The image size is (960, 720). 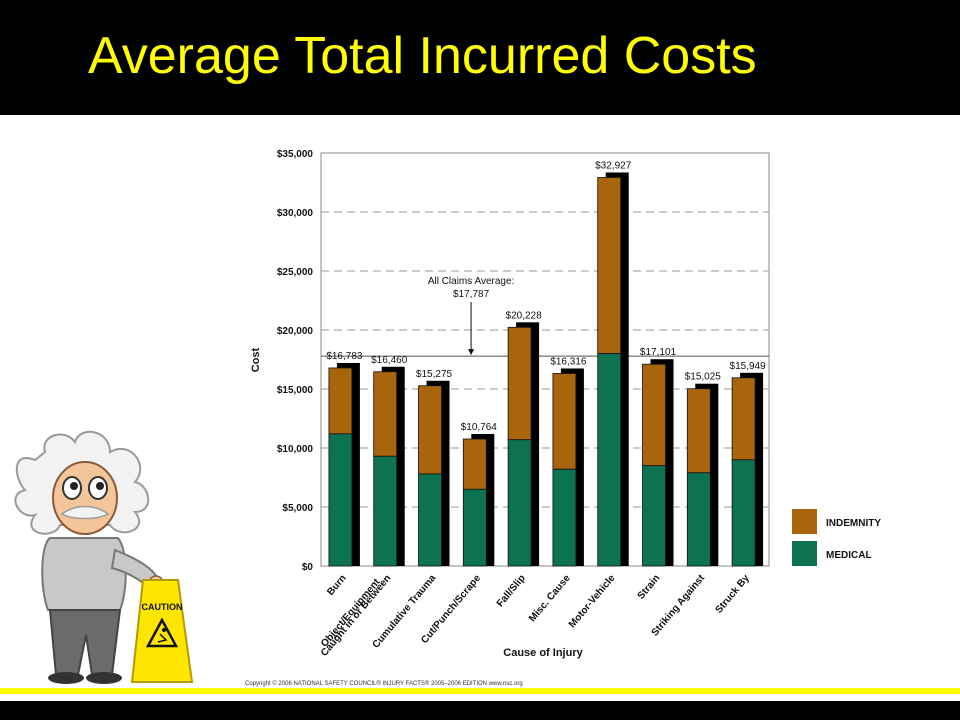 What do you see at coordinates (471, 281) in the screenshot?
I see `average-annotation-label: All Claims Average:` at bounding box center [471, 281].